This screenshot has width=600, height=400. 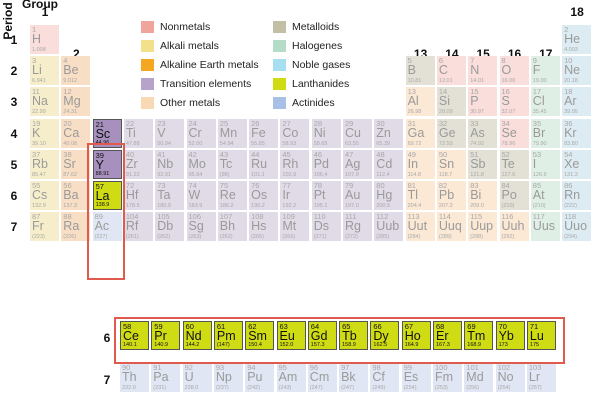 What do you see at coordinates (201, 195) in the screenshot?
I see `element-w: 74 W 183.9` at bounding box center [201, 195].